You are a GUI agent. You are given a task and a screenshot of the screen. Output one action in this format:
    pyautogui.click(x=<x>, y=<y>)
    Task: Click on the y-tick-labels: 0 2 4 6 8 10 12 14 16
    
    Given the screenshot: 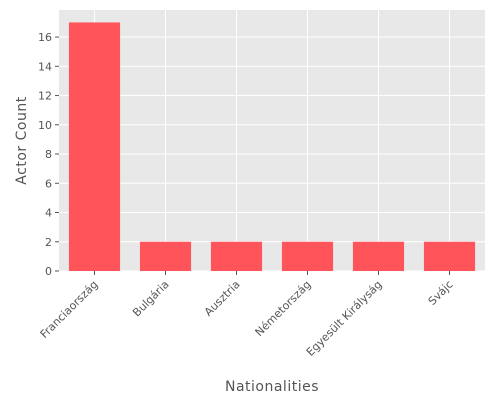 What is the action you would take?
    pyautogui.click(x=48, y=154)
    